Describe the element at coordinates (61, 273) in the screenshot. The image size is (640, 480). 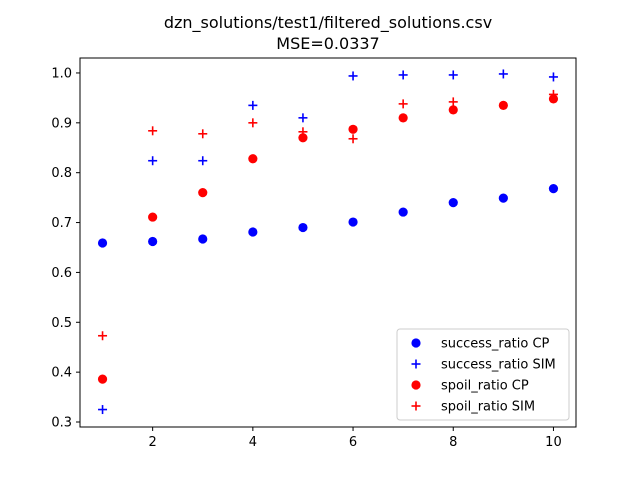
I see `y-tick-label: 0.6` at that location.